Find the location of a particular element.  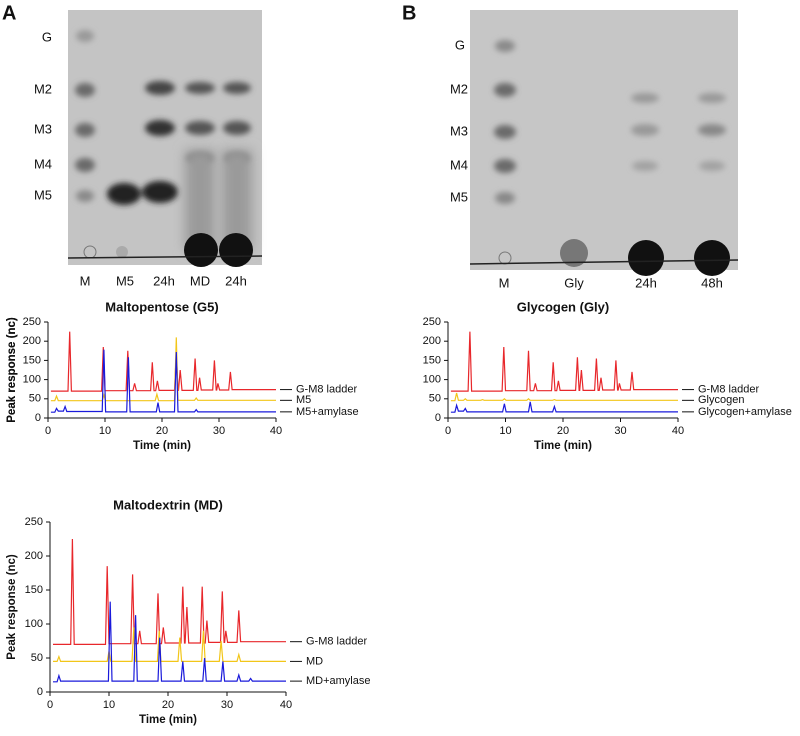

lane-label: 48h is located at coordinates (712, 282).